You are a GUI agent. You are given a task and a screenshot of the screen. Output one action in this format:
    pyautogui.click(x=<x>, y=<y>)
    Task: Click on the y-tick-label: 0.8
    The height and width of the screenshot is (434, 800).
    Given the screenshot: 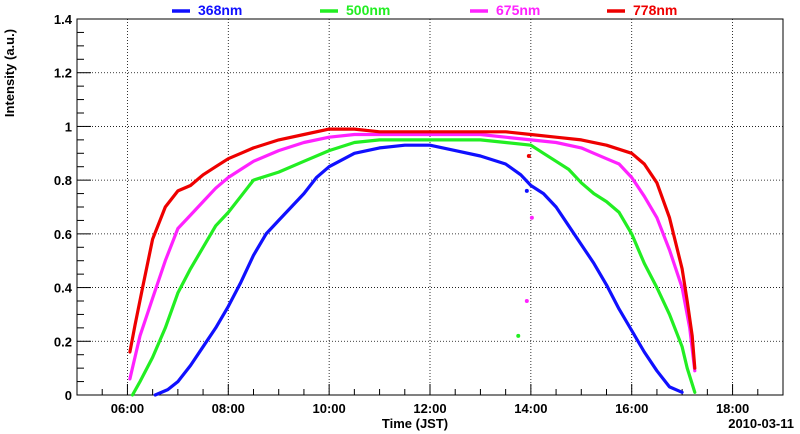 What is the action you would take?
    pyautogui.click(x=63, y=180)
    